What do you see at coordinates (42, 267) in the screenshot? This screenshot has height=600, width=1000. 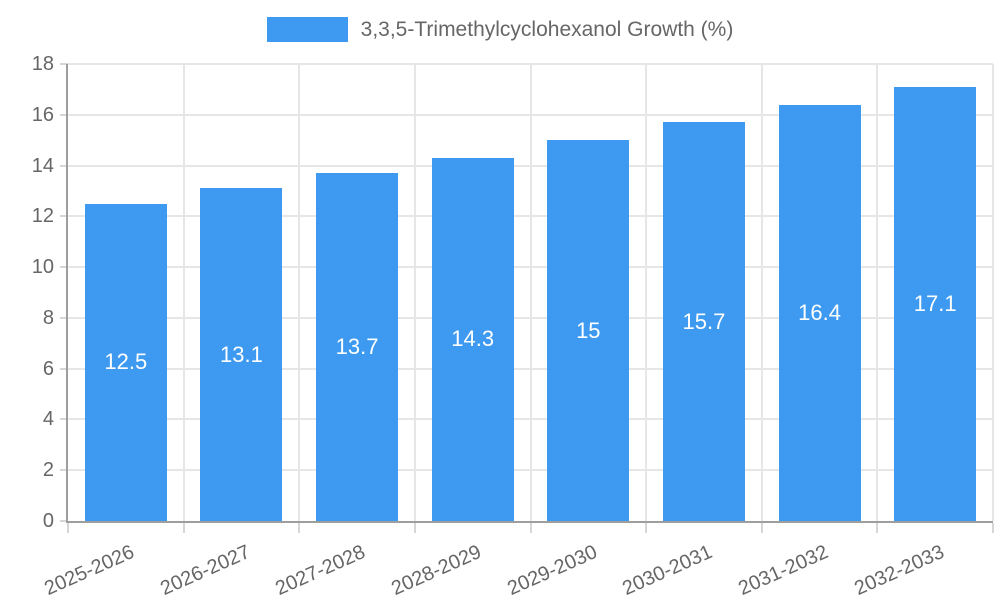 I see `y-tick-label: 10` at bounding box center [42, 267].